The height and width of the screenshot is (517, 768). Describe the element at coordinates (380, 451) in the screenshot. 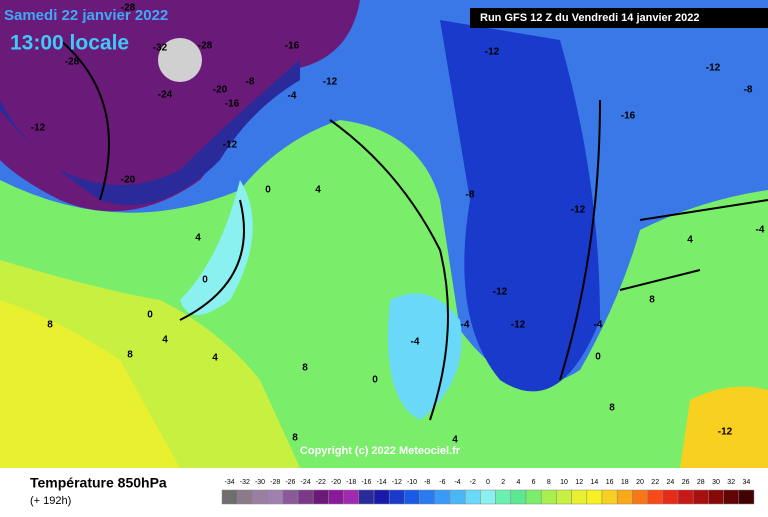

I see `copyright: Copyright (c) 2022 Meteociel.fr` at that location.